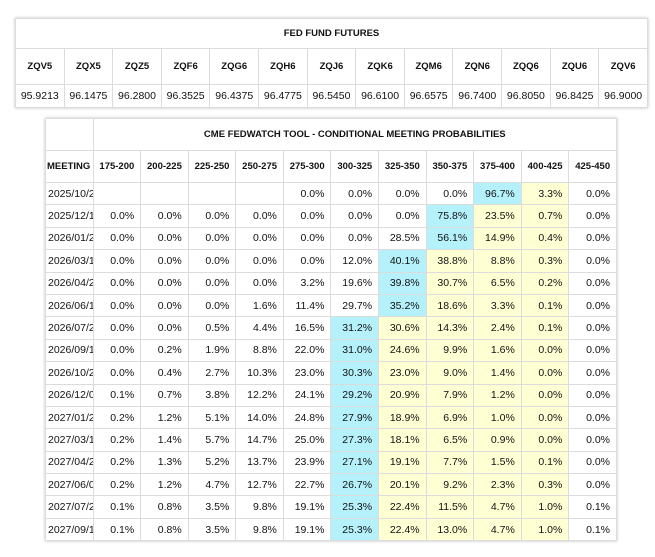  What do you see at coordinates (69, 507) in the screenshot?
I see `meeting-date: 2027/07/28` at bounding box center [69, 507].